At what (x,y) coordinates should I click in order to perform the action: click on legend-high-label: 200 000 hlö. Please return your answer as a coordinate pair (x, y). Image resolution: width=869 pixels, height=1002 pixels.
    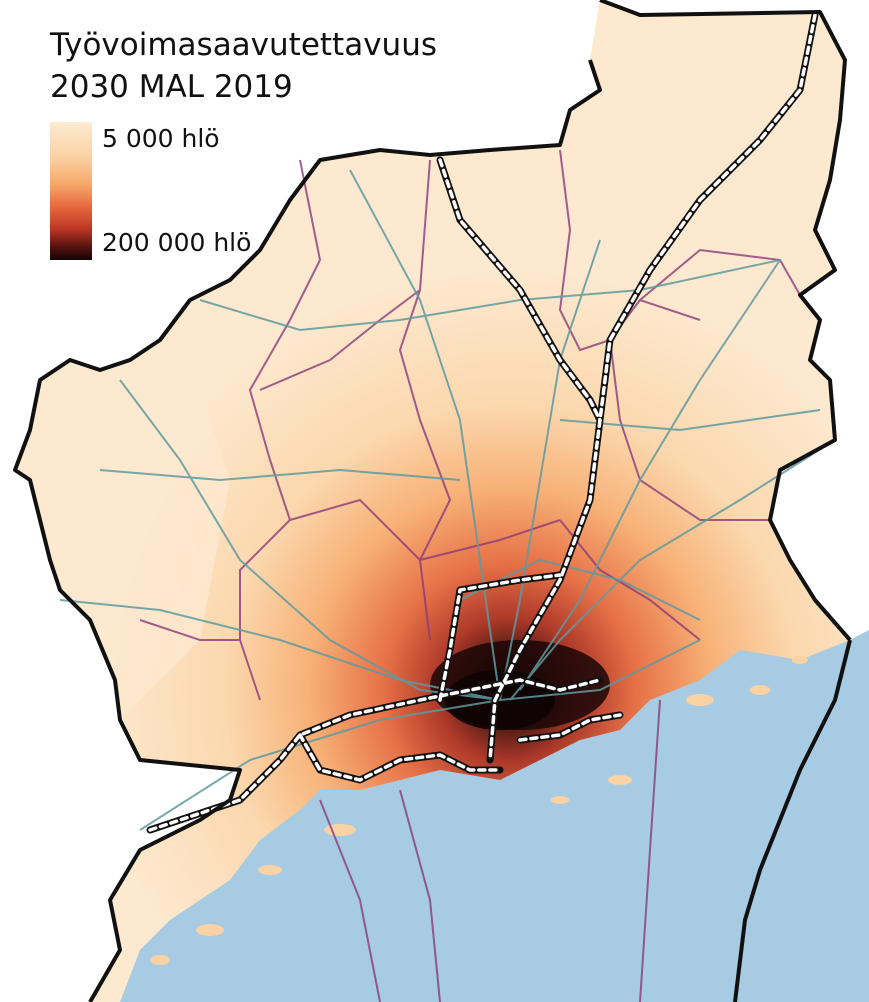
    Looking at the image, I should click on (177, 242).